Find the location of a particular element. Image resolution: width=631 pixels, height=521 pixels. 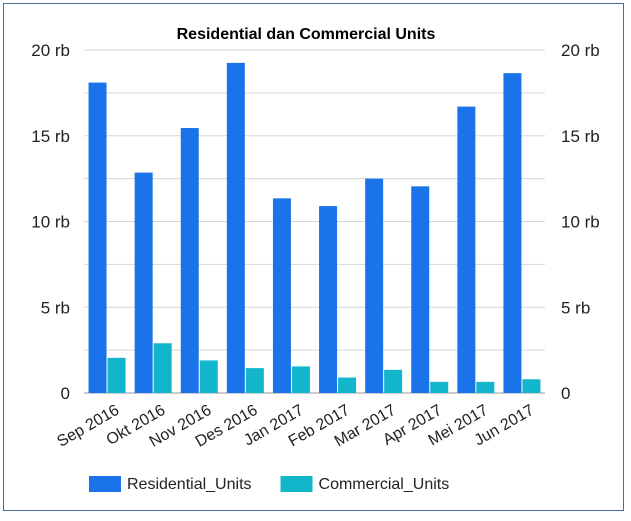

y-tick-label-right: 5 rb is located at coordinates (575, 307).